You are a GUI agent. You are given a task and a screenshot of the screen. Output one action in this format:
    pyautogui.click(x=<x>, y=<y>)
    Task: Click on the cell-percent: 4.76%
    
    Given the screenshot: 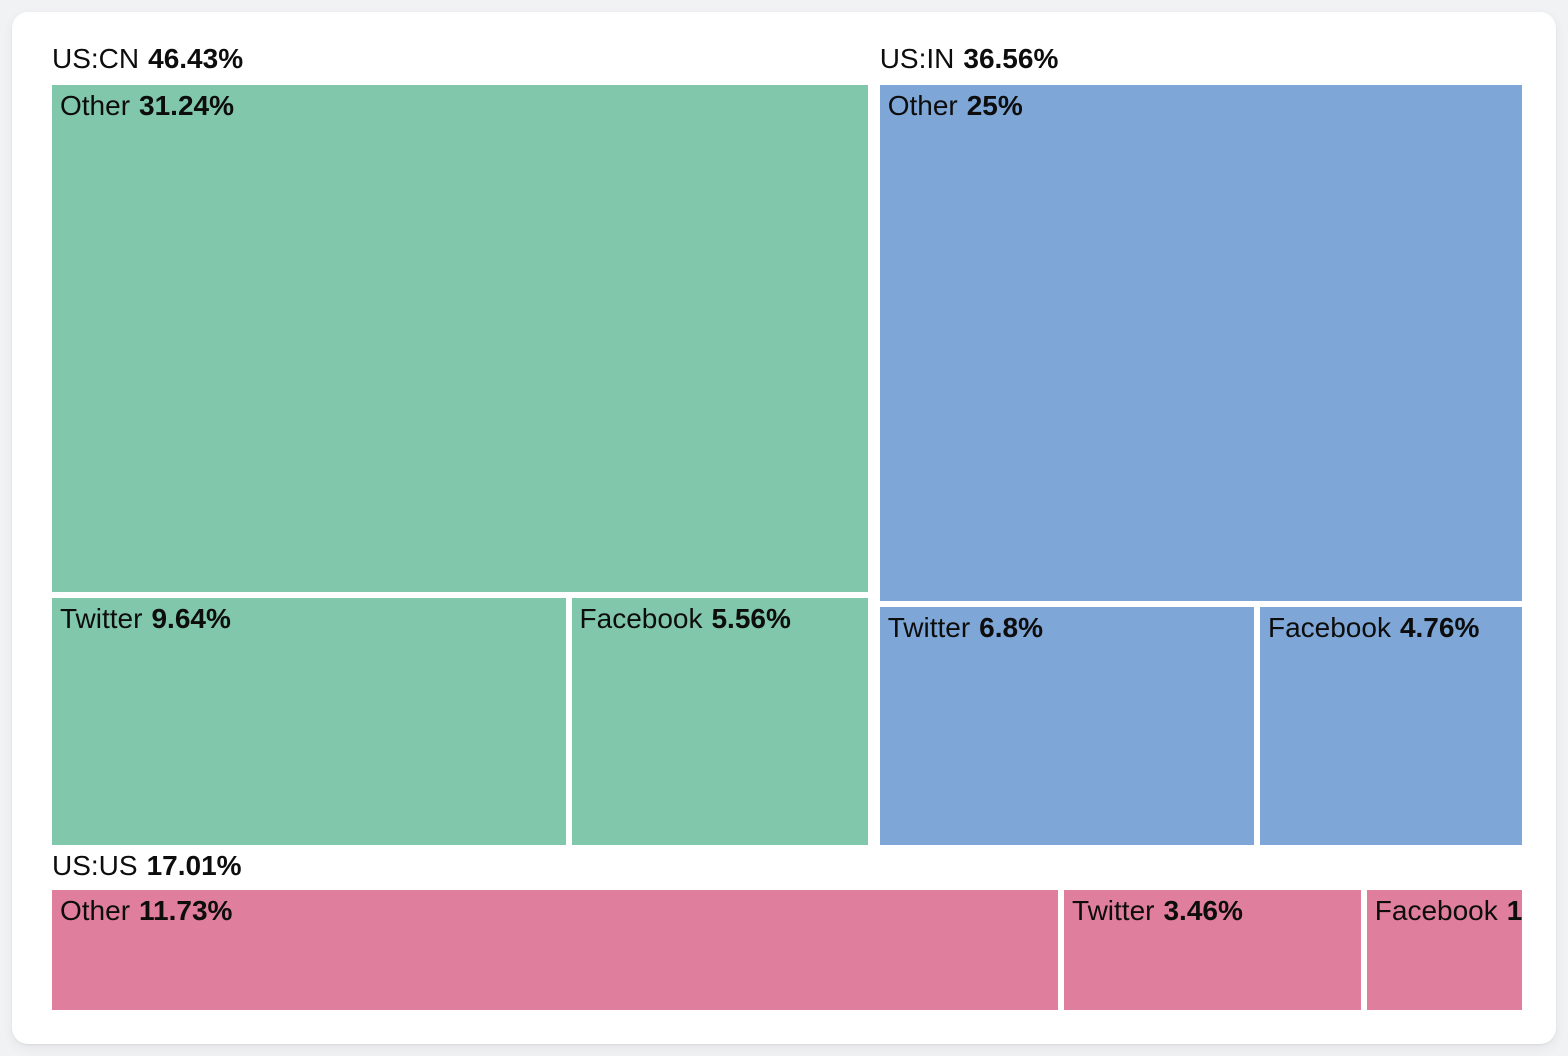 What is the action you would take?
    pyautogui.click(x=1439, y=627)
    